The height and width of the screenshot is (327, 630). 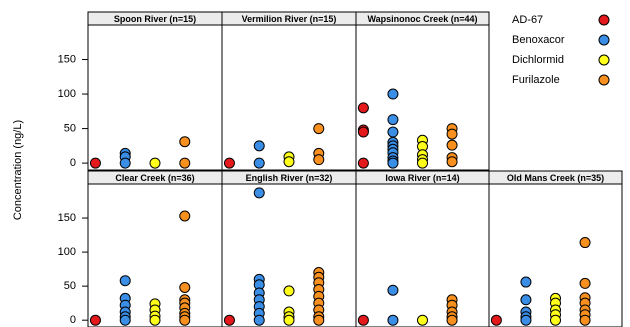 I want to click on legend-label: AD-67, so click(x=527, y=20).